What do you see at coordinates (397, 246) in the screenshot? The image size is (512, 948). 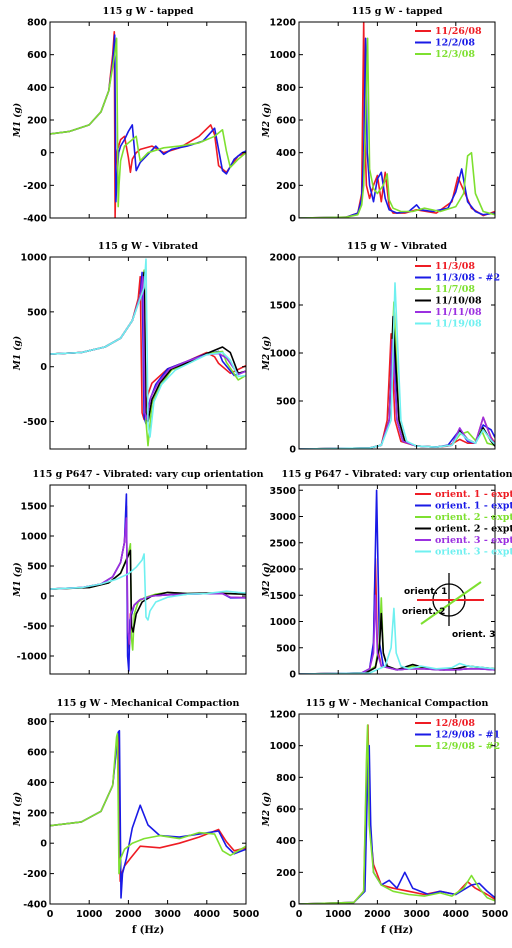 I see `chart-title: 115 g W - Vibrated` at bounding box center [397, 246].